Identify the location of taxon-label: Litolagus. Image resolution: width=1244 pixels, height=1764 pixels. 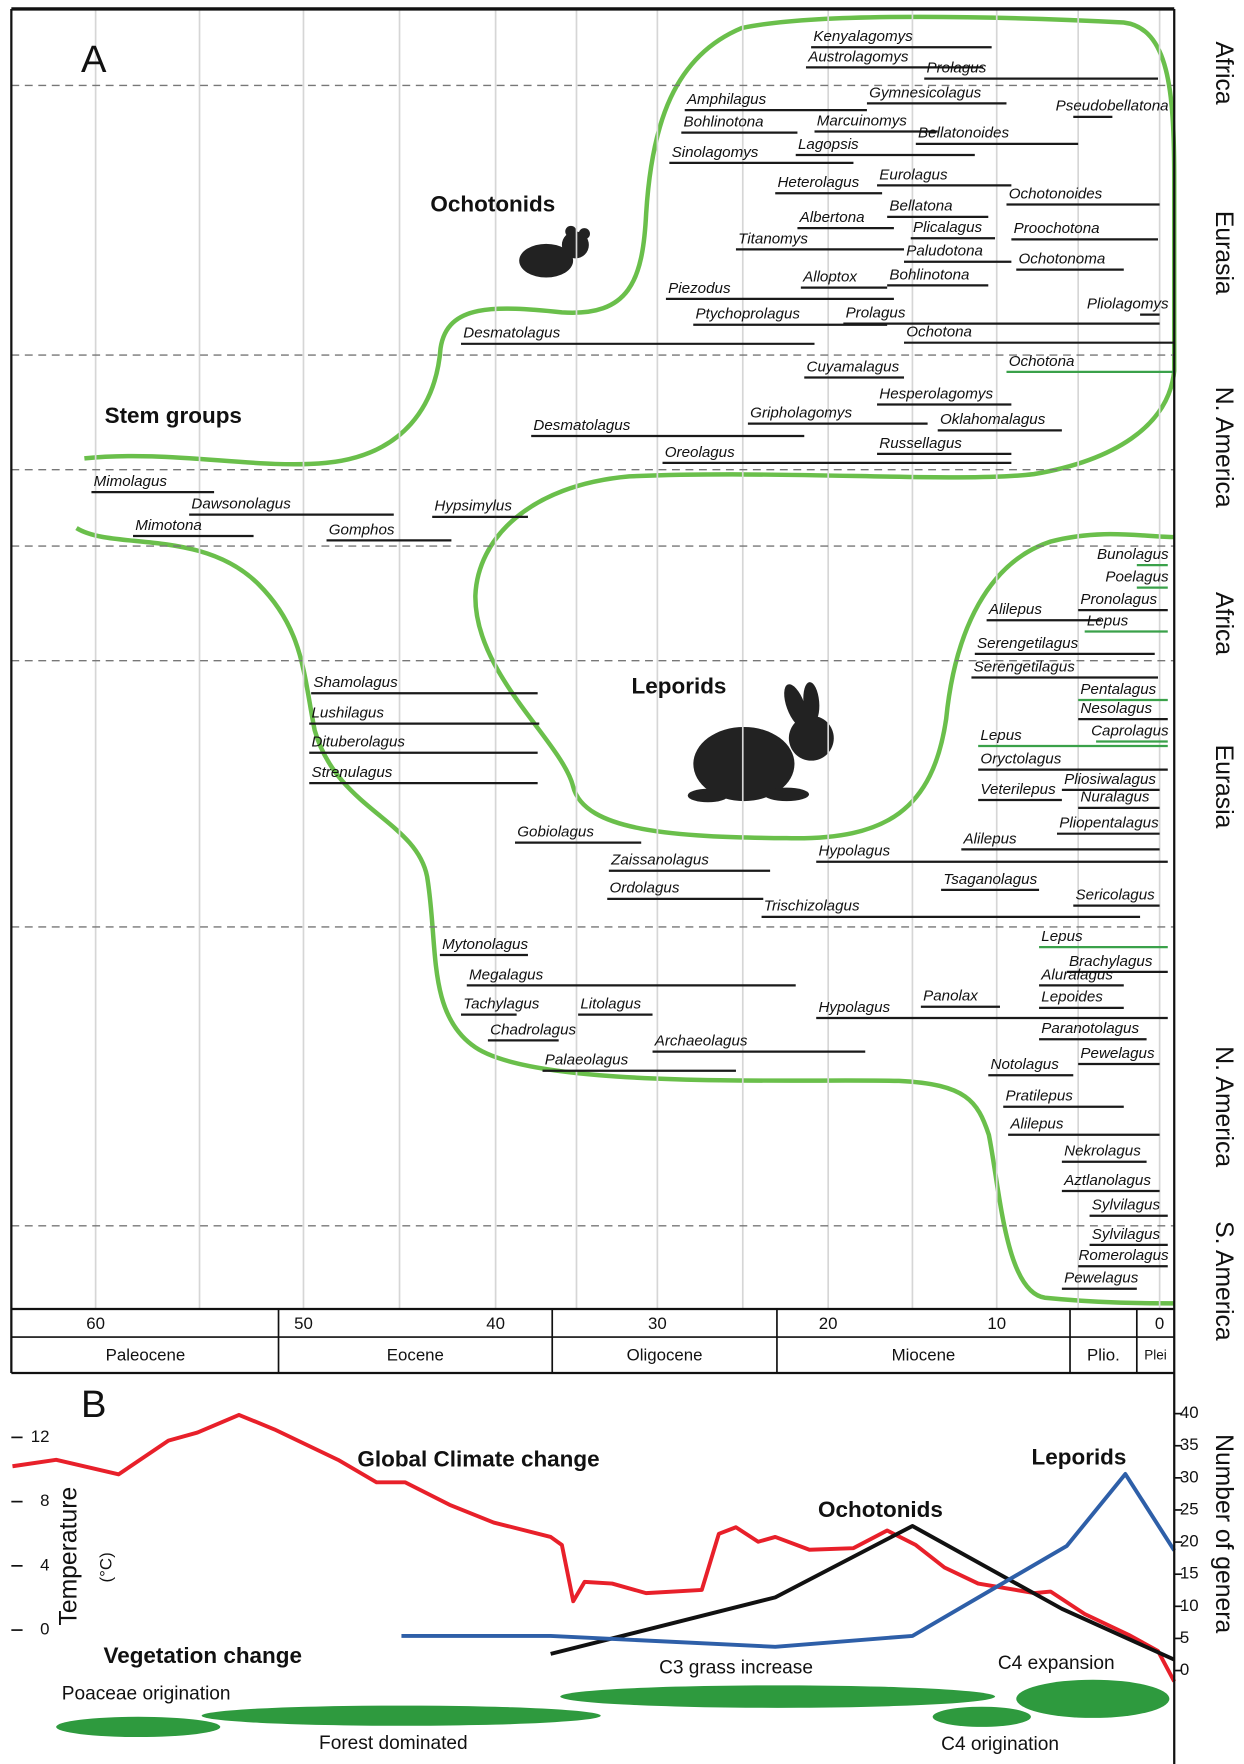
(610, 1003).